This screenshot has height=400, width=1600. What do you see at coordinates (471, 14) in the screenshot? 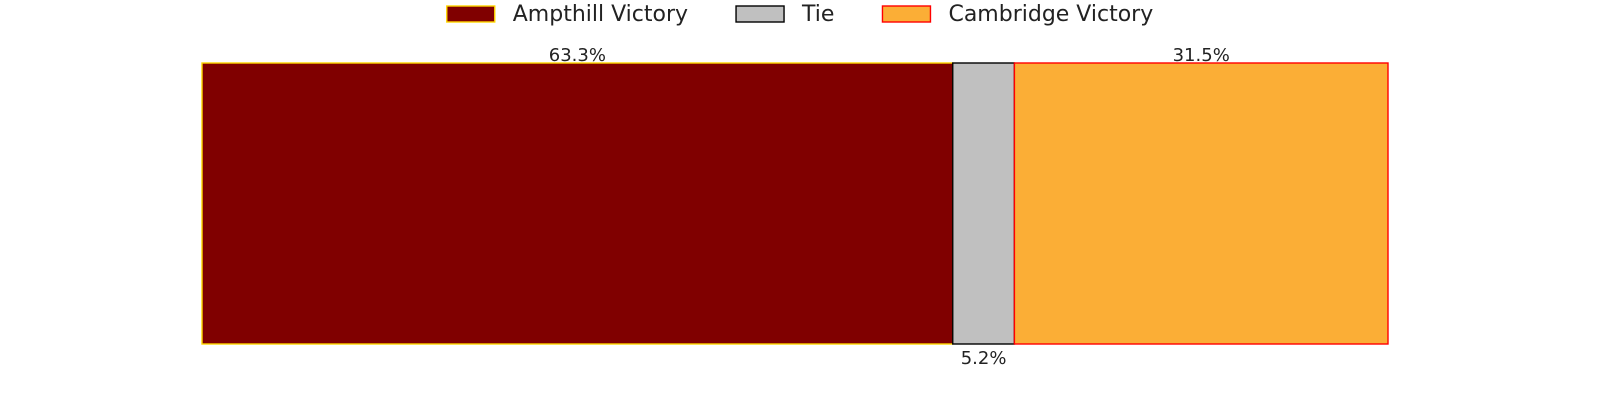
I see `legend-swatch-ampthill-victory` at bounding box center [471, 14].